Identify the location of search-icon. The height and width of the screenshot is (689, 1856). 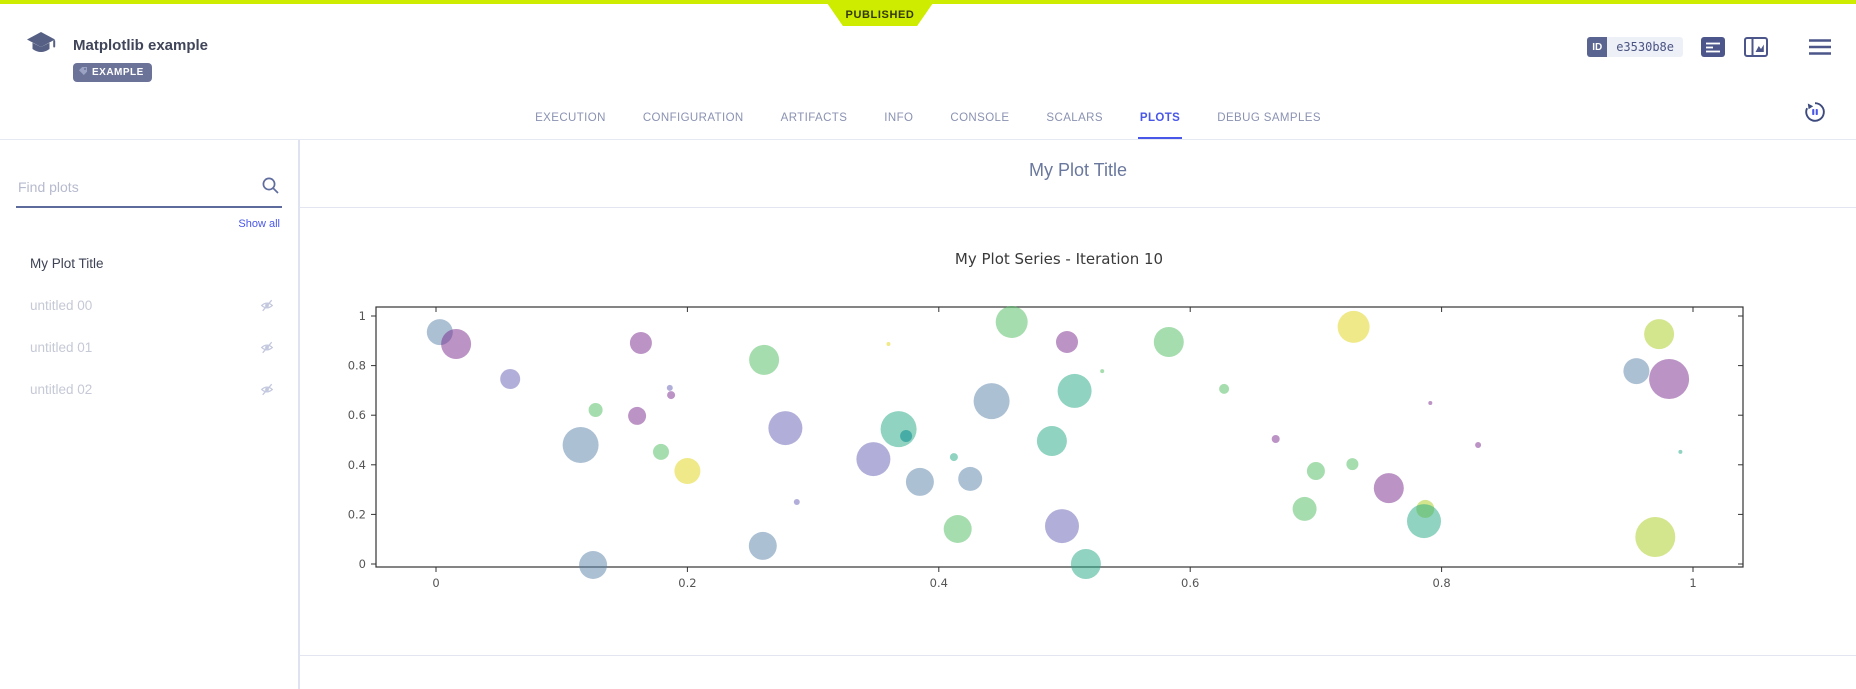
(270, 188).